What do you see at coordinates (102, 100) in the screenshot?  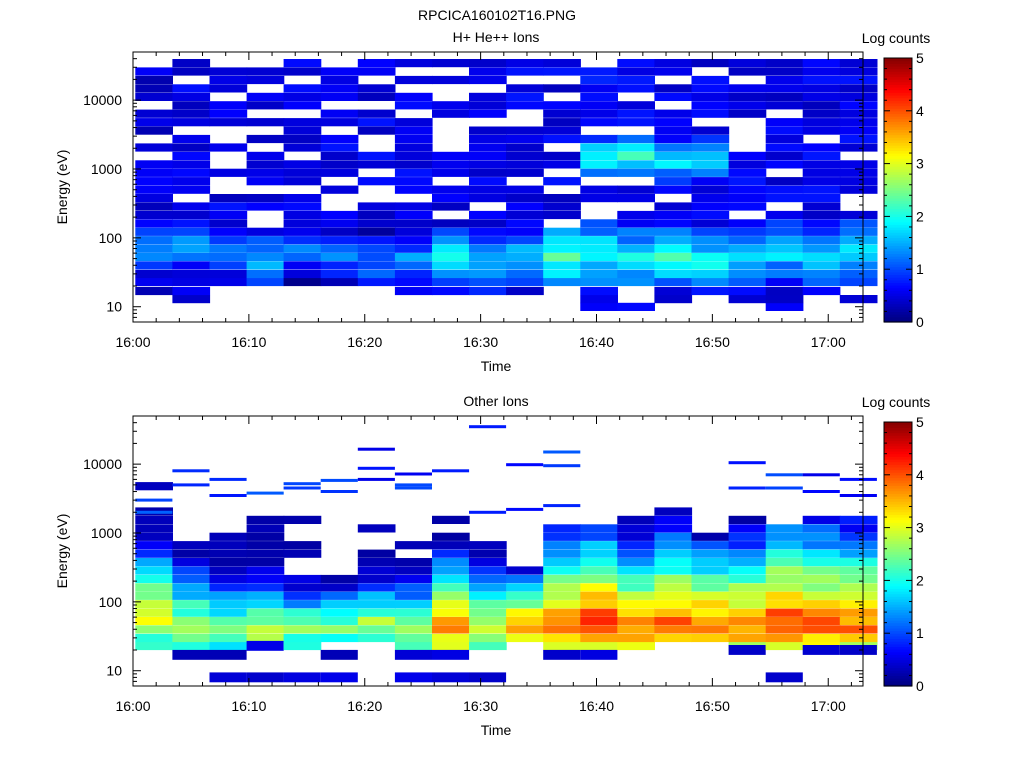 I see `y-tick-label: 10000` at bounding box center [102, 100].